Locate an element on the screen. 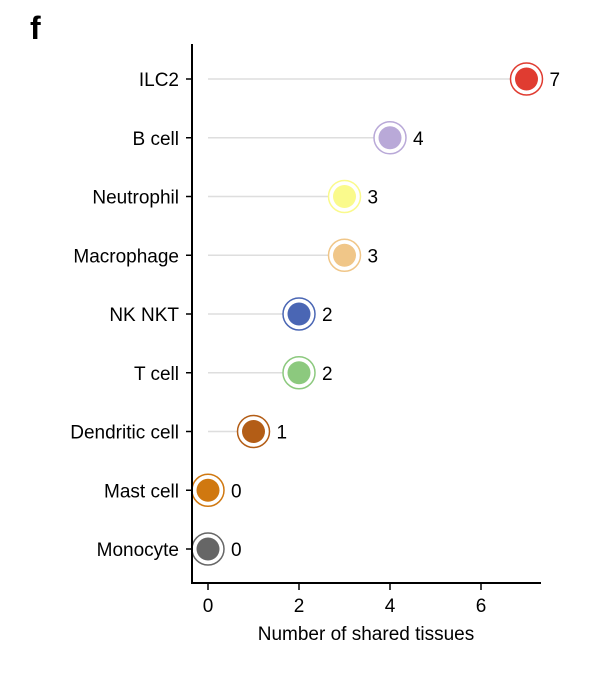 The width and height of the screenshot is (592, 678). value-label: 1 is located at coordinates (282, 433).